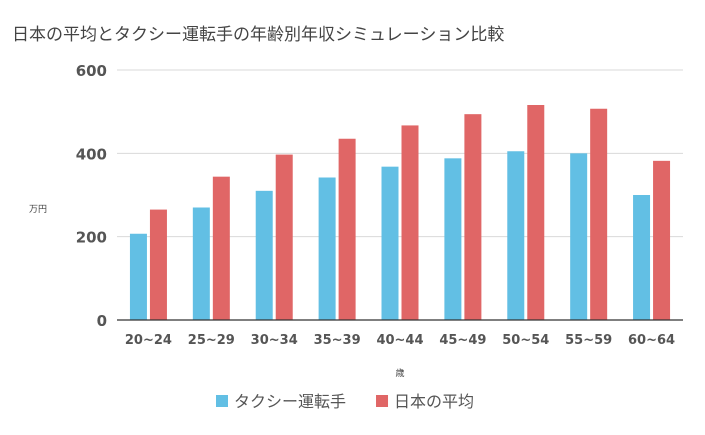 This screenshot has width=705, height=435. Describe the element at coordinates (337, 340) in the screenshot. I see `x-tick-label: 35~39` at that location.